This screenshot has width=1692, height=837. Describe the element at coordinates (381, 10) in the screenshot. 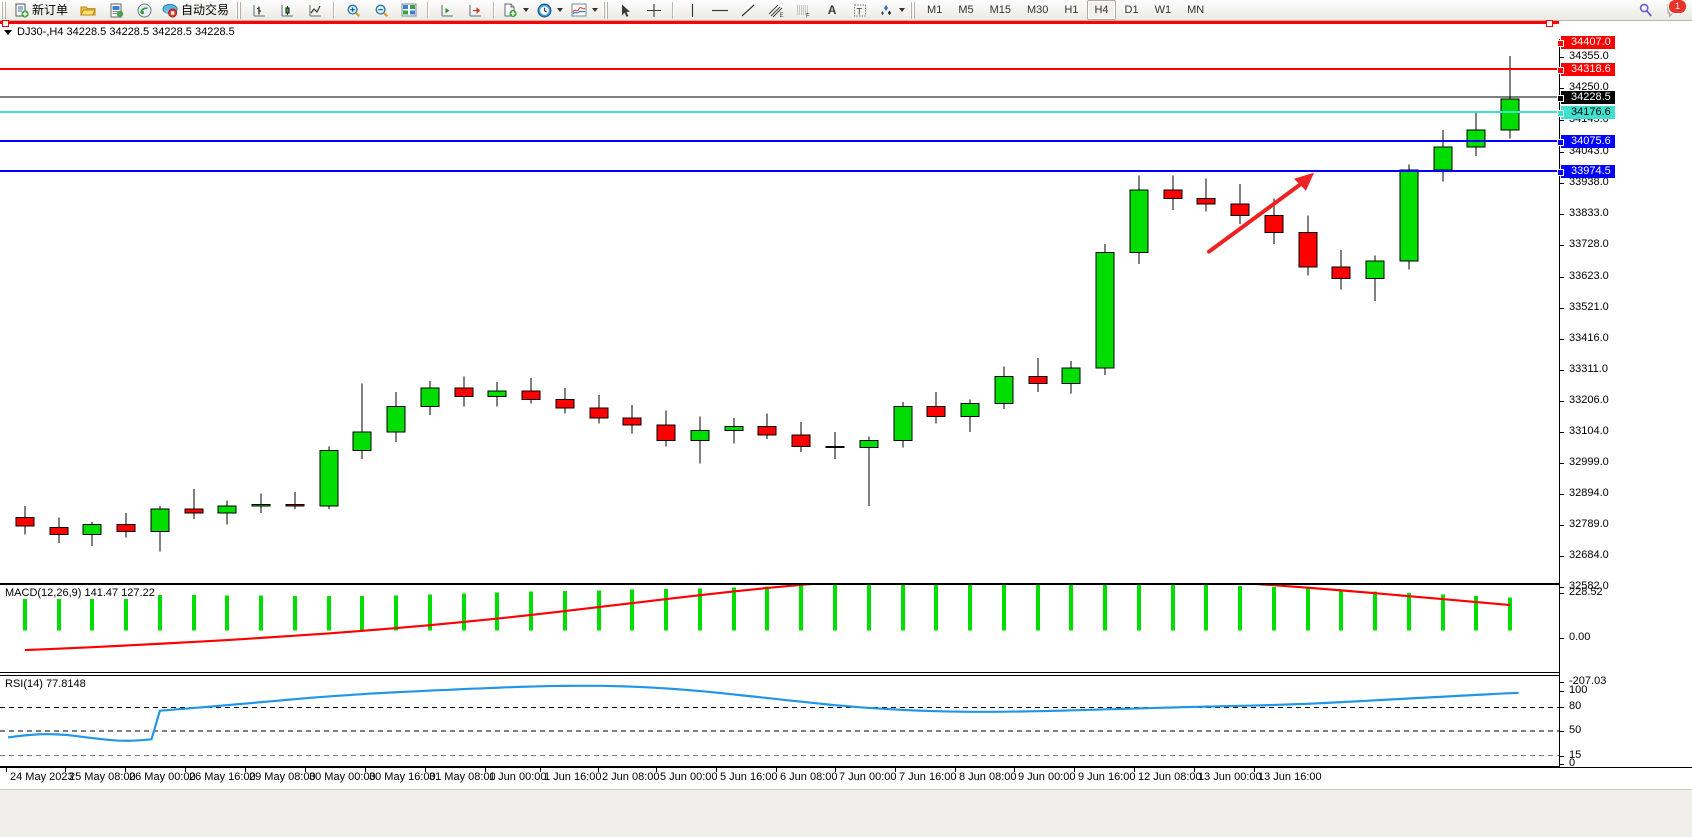

I see `zoom-out-button` at that location.